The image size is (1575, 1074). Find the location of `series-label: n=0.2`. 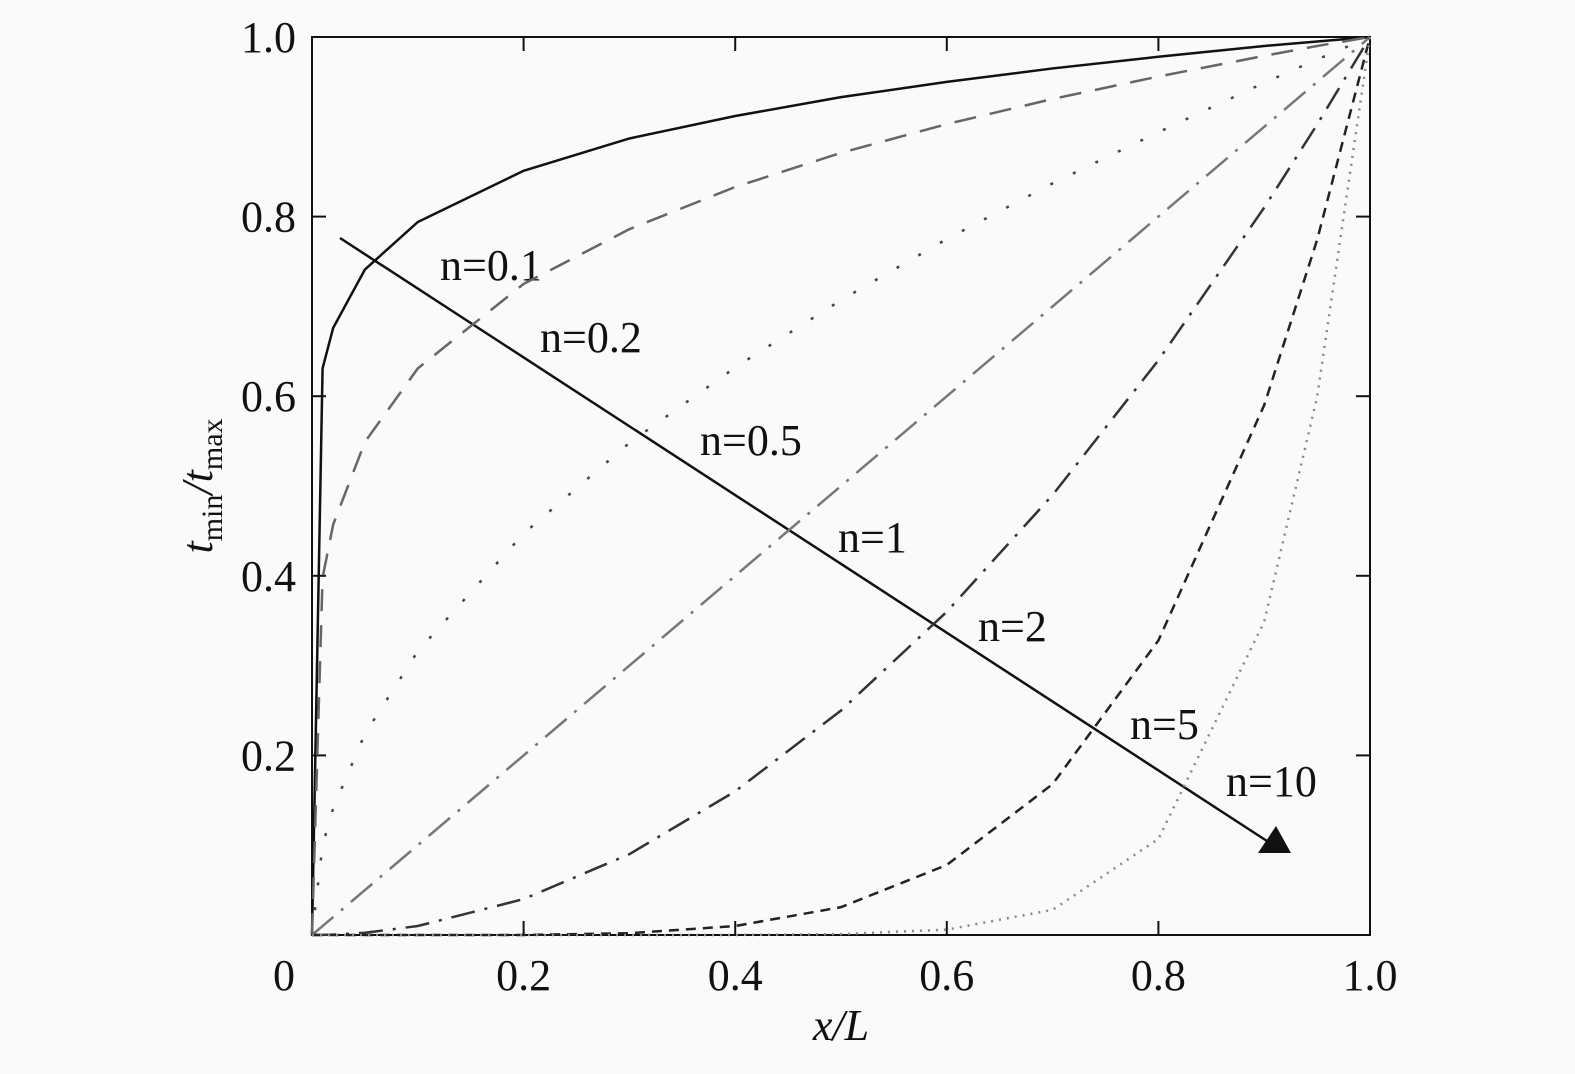

series-label: n=0.2 is located at coordinates (591, 337).